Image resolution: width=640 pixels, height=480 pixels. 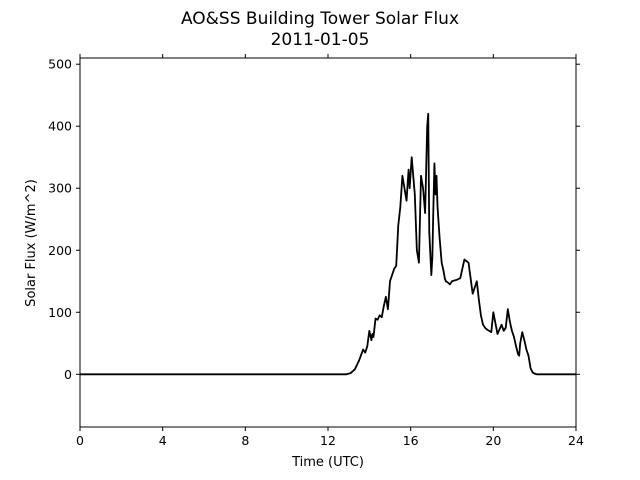 I want to click on y-tick-label: 500, so click(x=60, y=64).